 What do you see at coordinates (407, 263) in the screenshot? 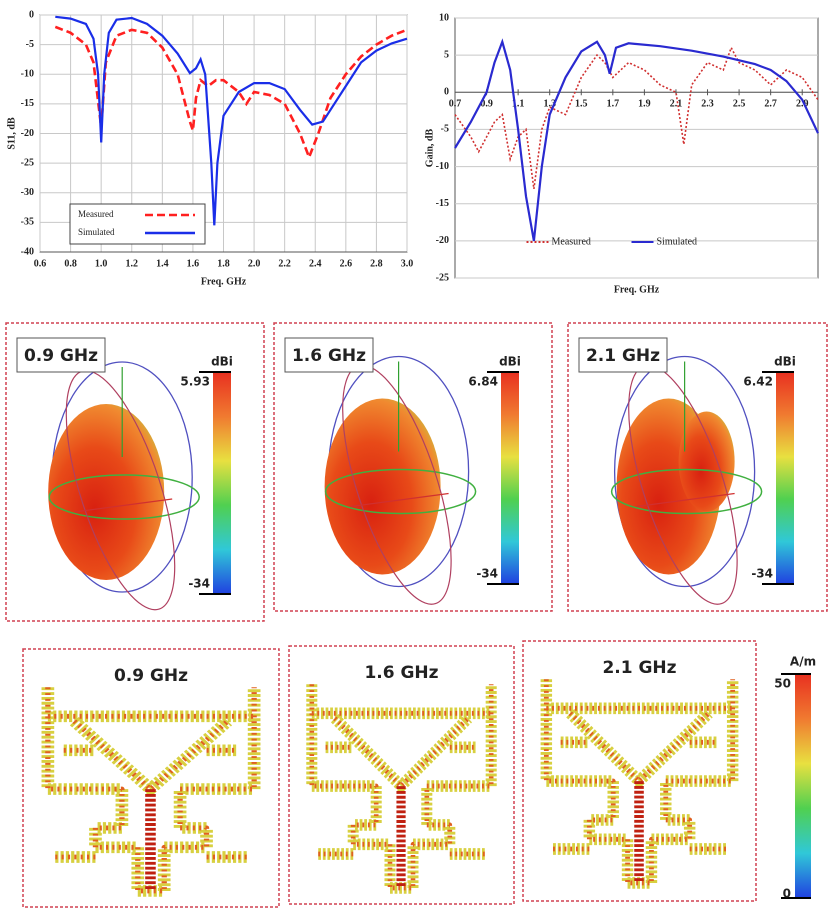
I see `x-tick-label: 3.0` at bounding box center [407, 263].